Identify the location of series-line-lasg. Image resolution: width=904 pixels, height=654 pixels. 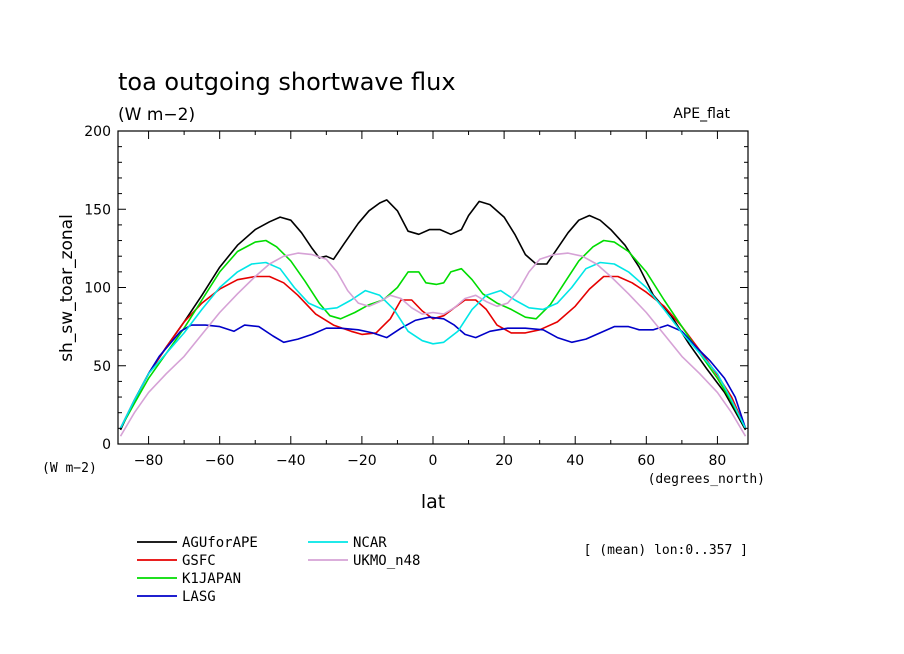
(433, 372).